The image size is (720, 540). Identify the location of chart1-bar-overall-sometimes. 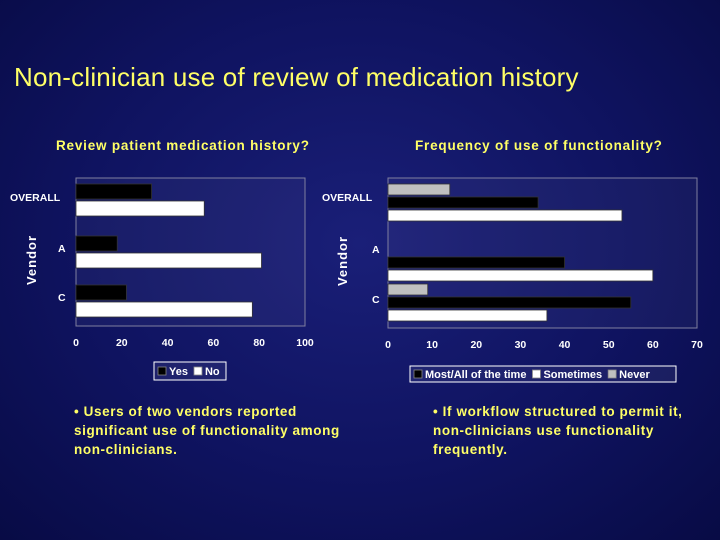
(505, 215).